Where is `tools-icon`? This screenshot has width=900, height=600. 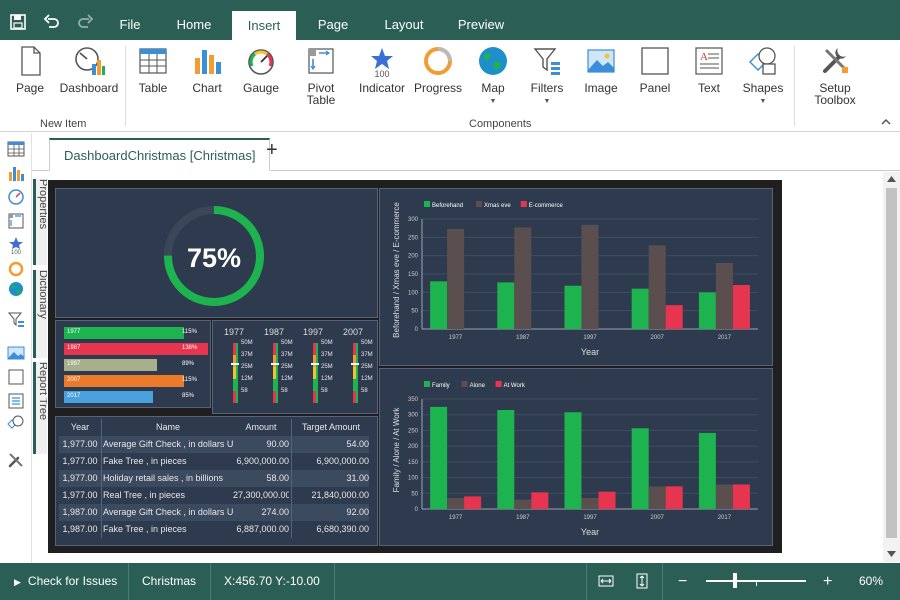
tools-icon is located at coordinates (16, 460).